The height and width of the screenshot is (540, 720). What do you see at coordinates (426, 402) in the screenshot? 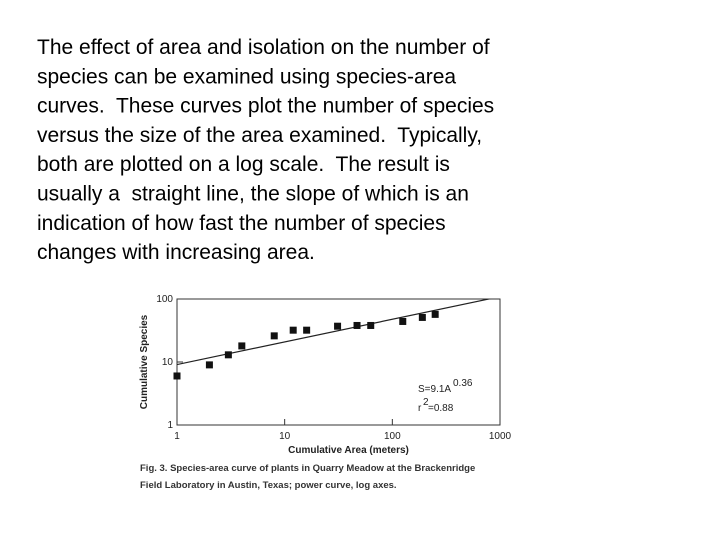
I see `r-squared-exponent: 2` at bounding box center [426, 402].